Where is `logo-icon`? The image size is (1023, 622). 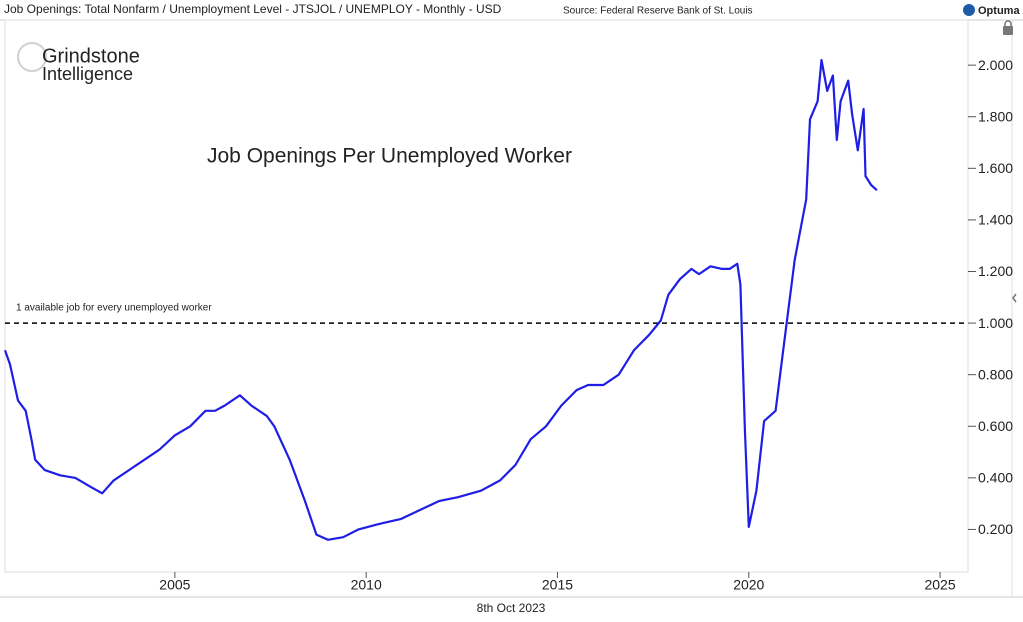
logo-icon is located at coordinates (969, 10).